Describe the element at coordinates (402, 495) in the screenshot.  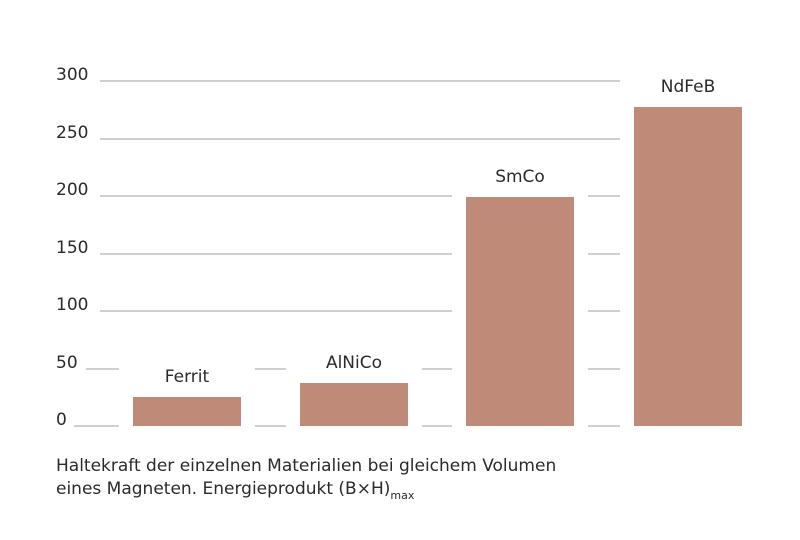
I see `caption-subscript: max` at that location.